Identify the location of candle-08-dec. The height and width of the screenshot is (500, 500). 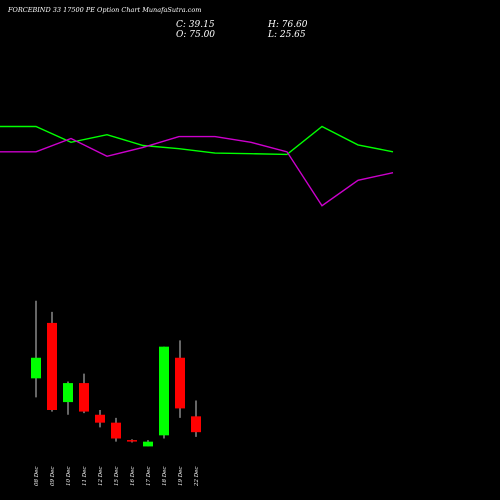
(36, 349).